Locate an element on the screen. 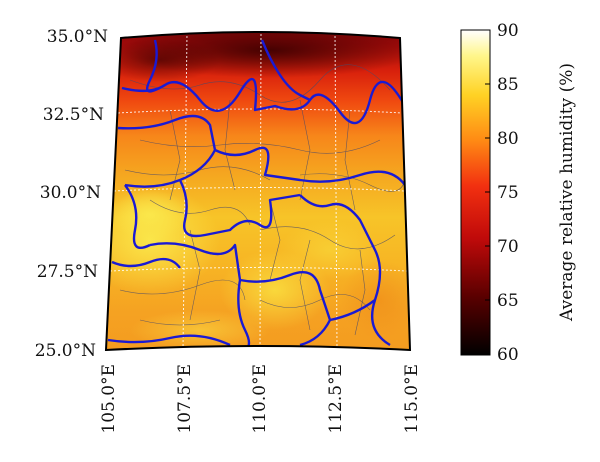  lon-label-110: 110.0°E is located at coordinates (260, 399).